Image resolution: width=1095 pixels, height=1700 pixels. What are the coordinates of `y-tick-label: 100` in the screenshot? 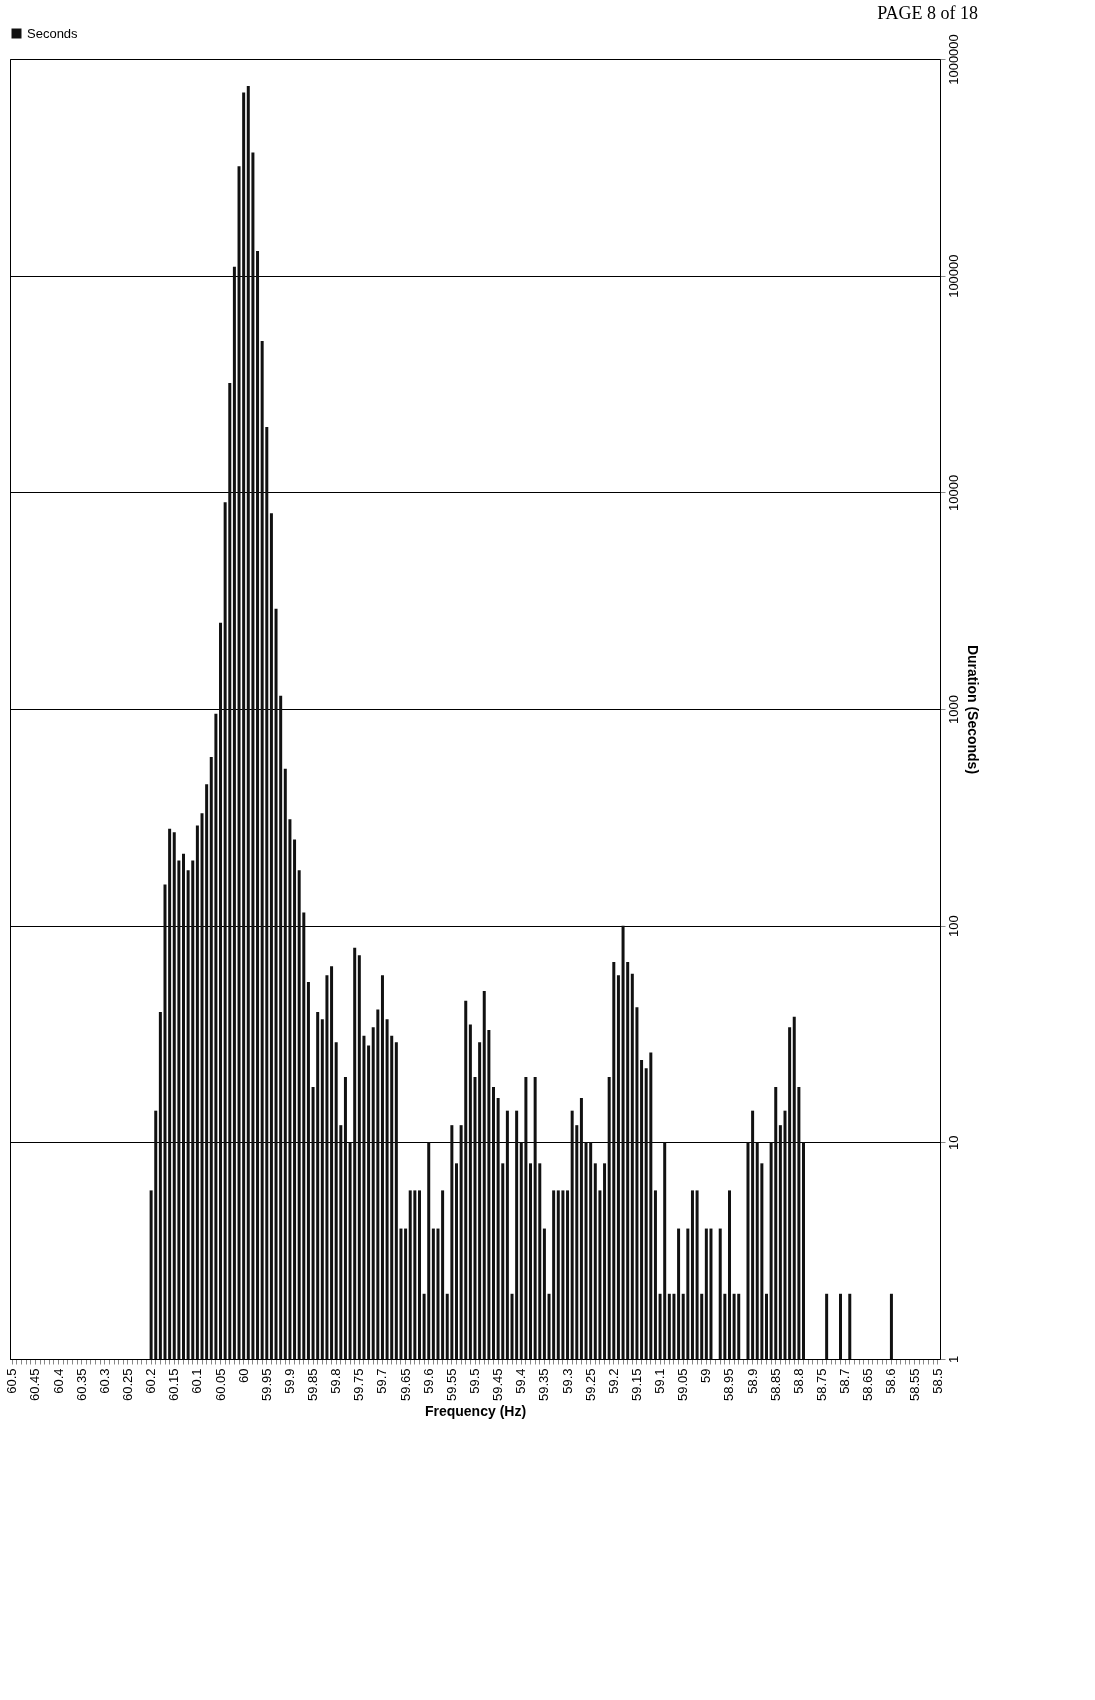 It's located at (953, 926).